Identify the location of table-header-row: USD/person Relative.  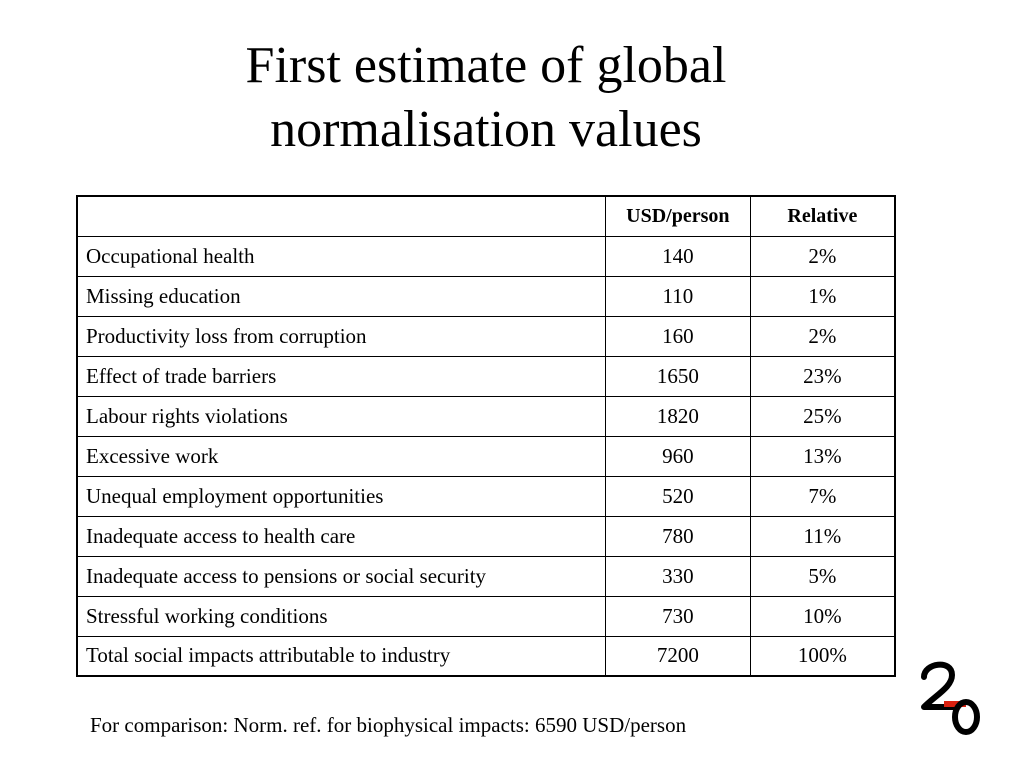
(486, 216).